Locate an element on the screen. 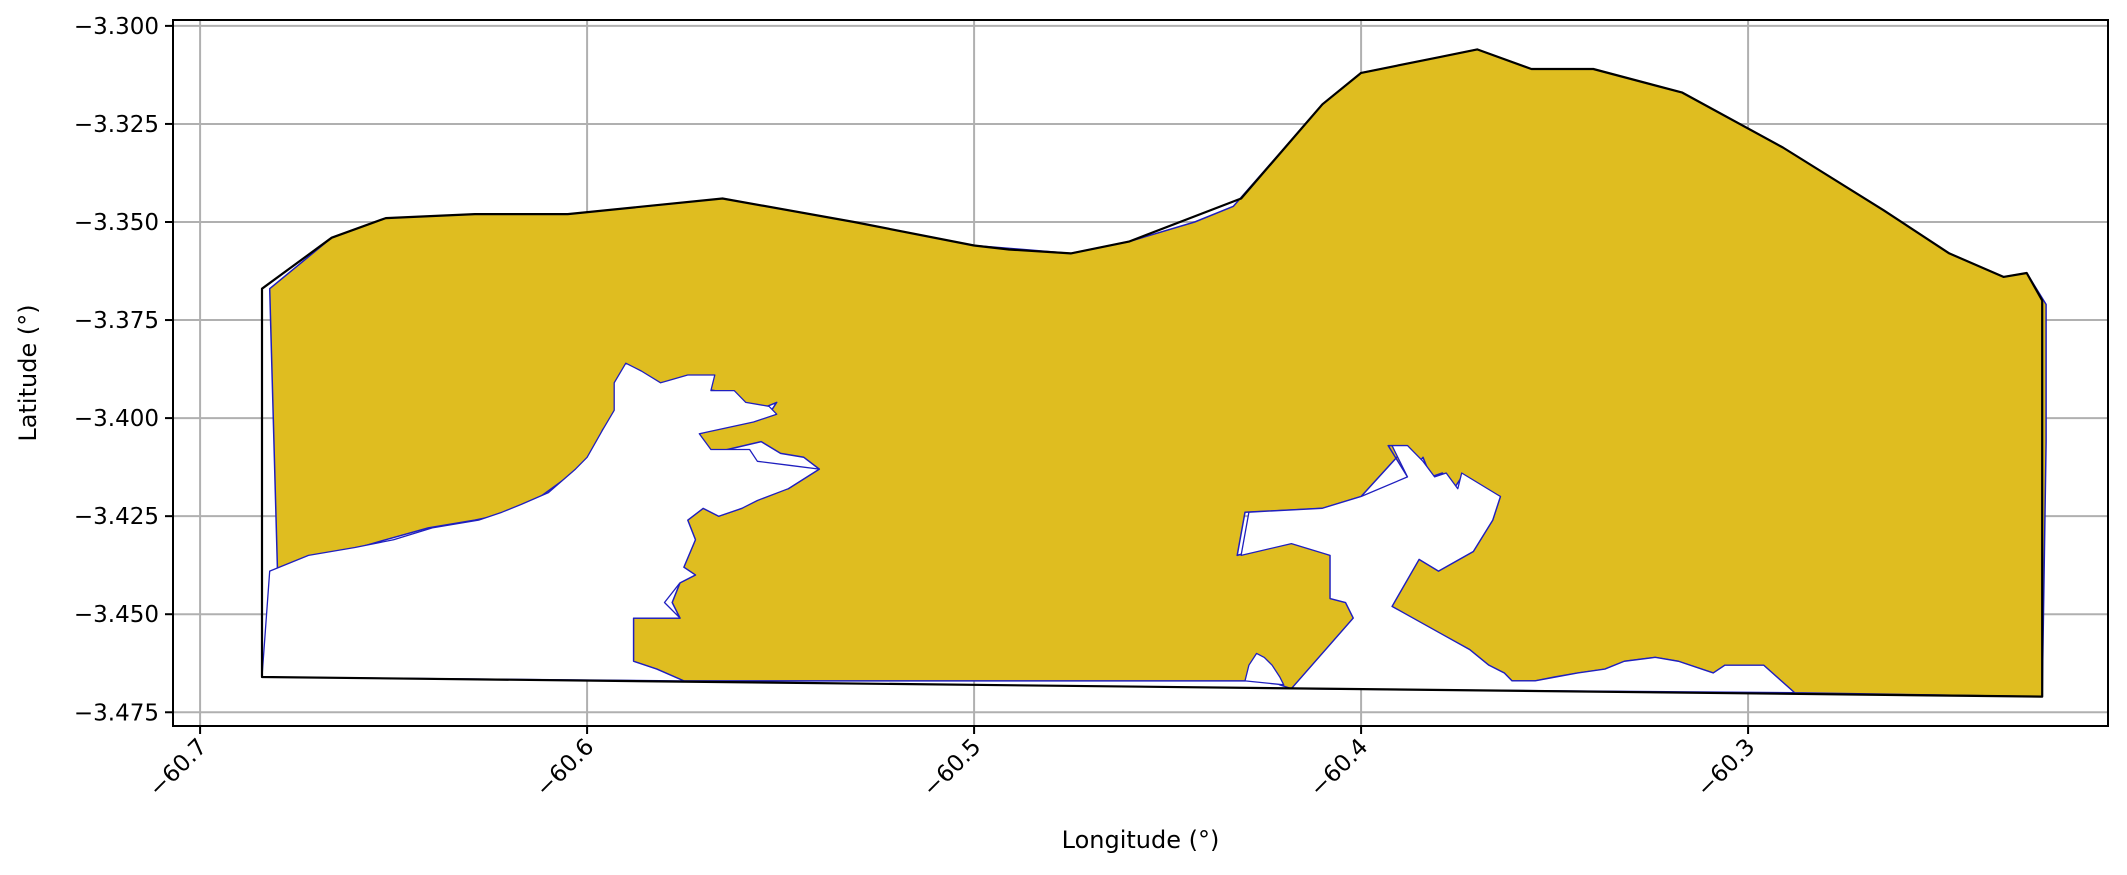  x-tick-label: −60.6 is located at coordinates (565, 768).